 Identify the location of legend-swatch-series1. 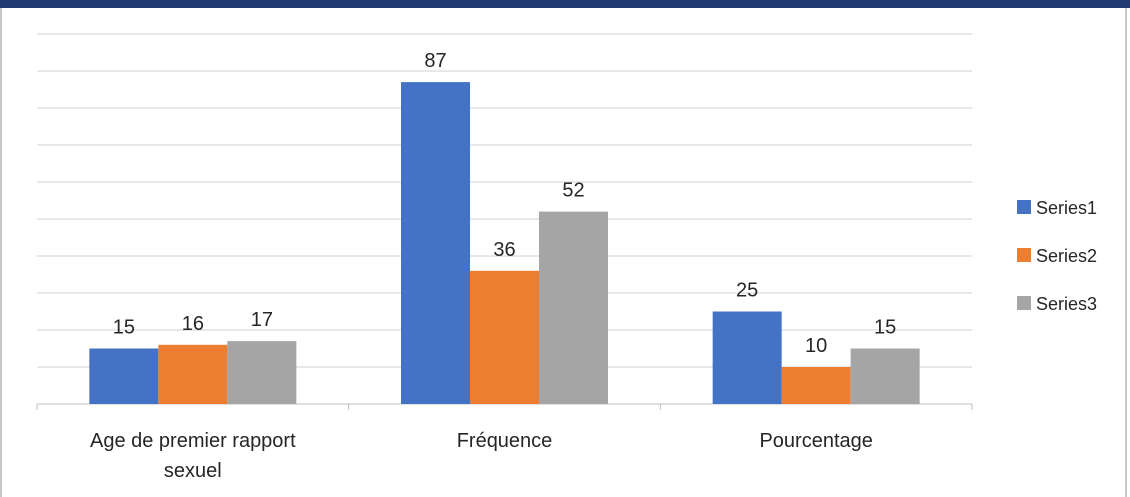
(1024, 207).